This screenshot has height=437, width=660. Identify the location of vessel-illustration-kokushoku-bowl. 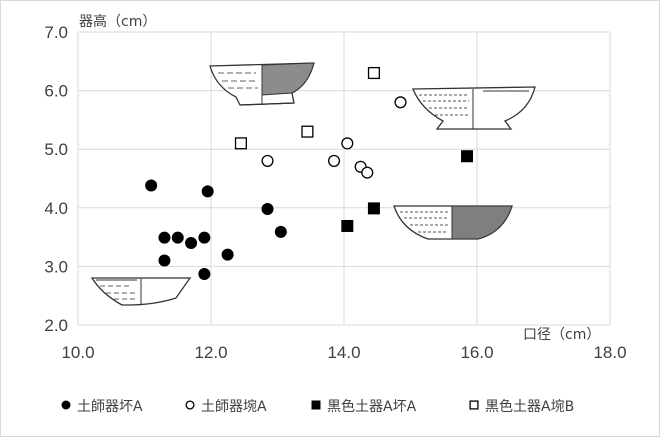
(453, 222).